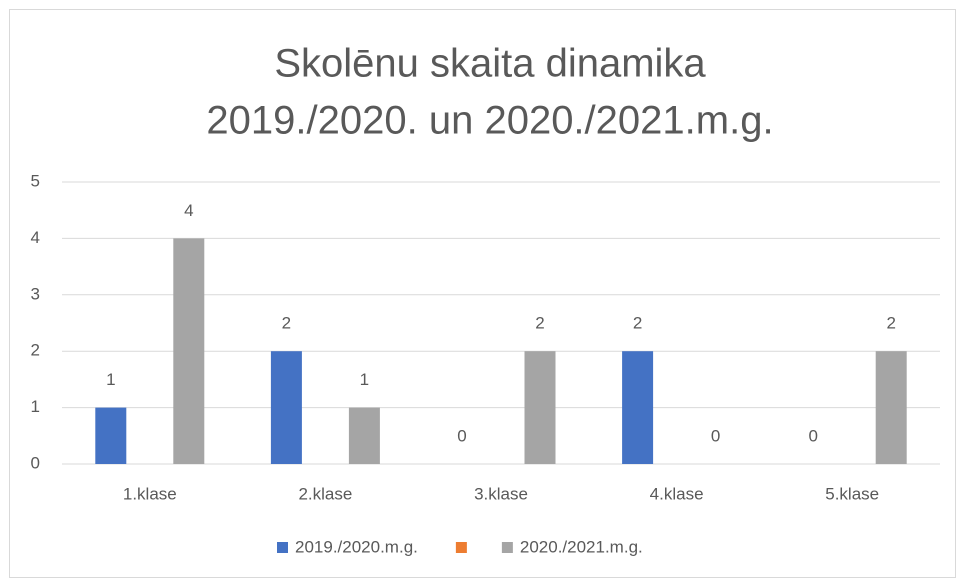 The height and width of the screenshot is (580, 957). What do you see at coordinates (188, 210) in the screenshot?
I see `data-label: 4` at bounding box center [188, 210].